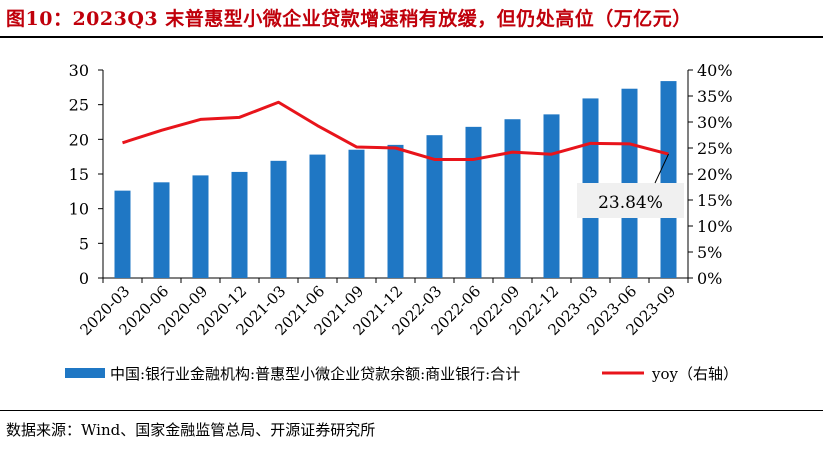 The image size is (823, 453). Describe the element at coordinates (715, 70) in the screenshot. I see `right-tick-label: 40%` at that location.